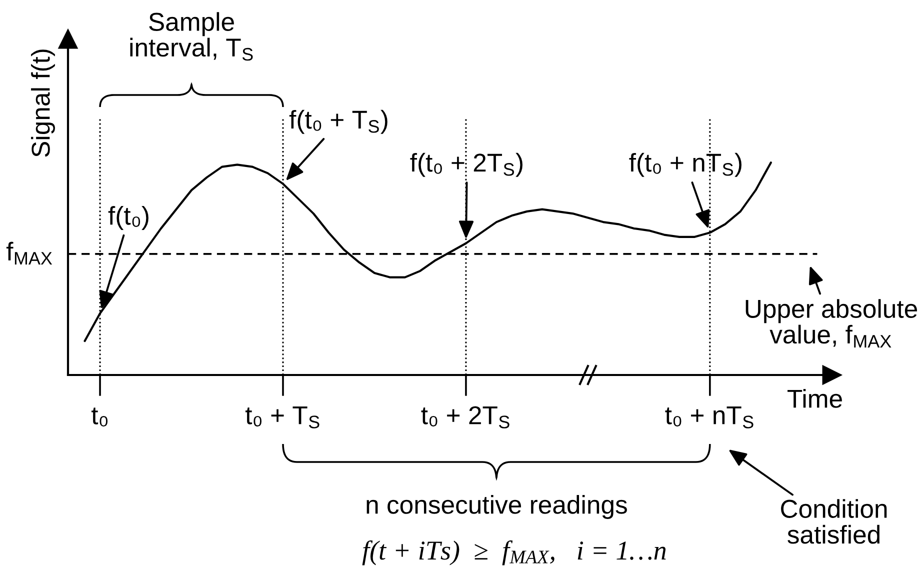 The image size is (924, 572). Describe the element at coordinates (685, 164) in the screenshot. I see `annotation: f(t₀ + nT$_{S}$)` at that location.